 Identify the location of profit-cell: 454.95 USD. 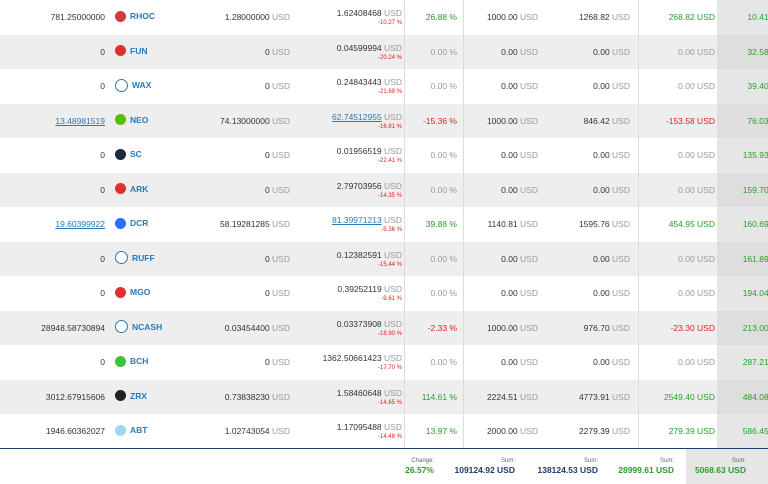
(677, 224).